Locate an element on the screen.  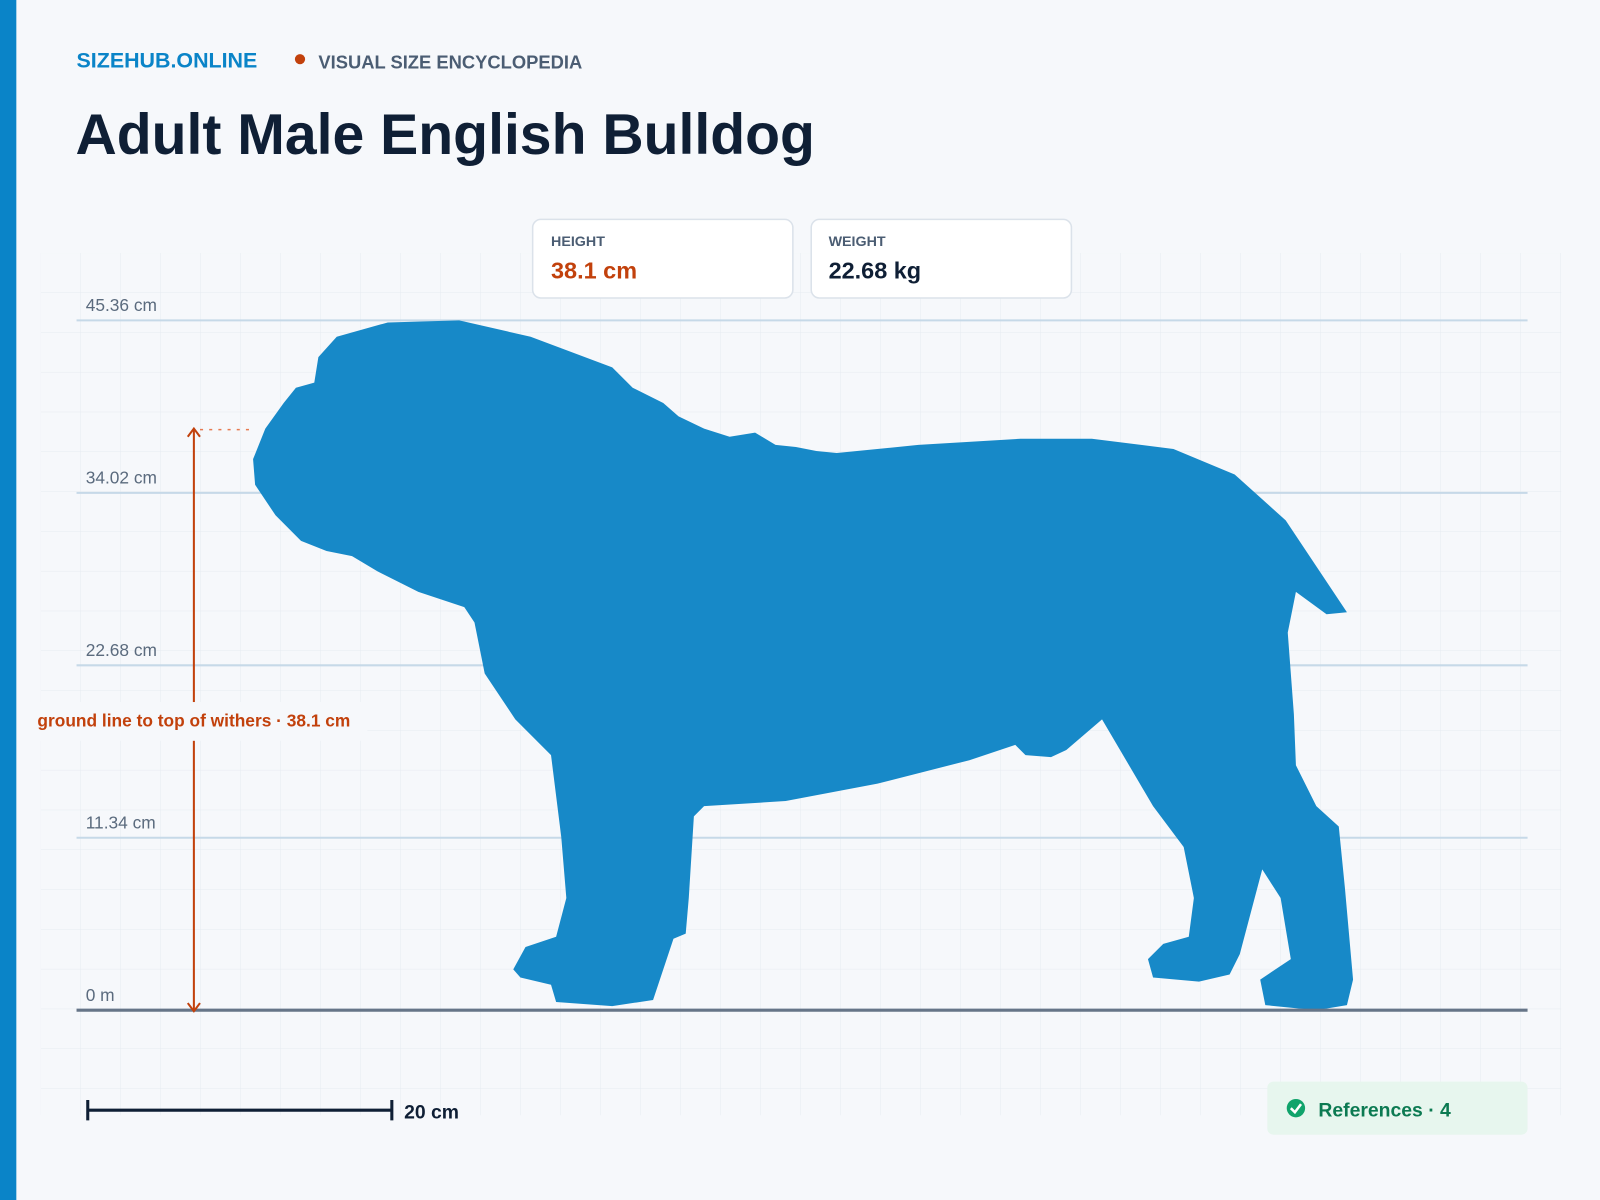
references-bg is located at coordinates (1397, 1108).